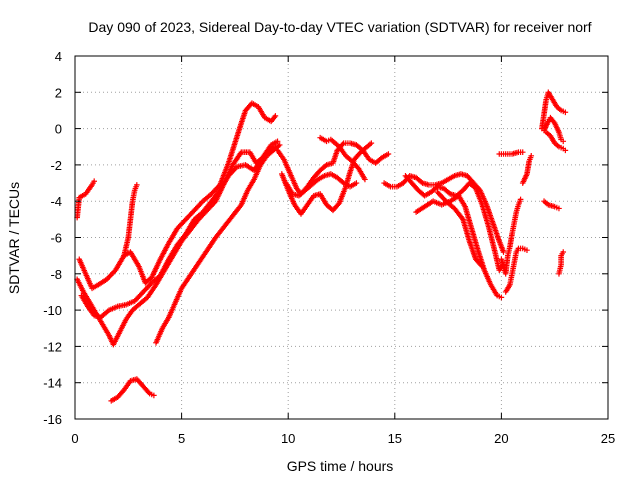 Image resolution: width=640 pixels, height=480 pixels. I want to click on series-track-i, so click(327, 178).